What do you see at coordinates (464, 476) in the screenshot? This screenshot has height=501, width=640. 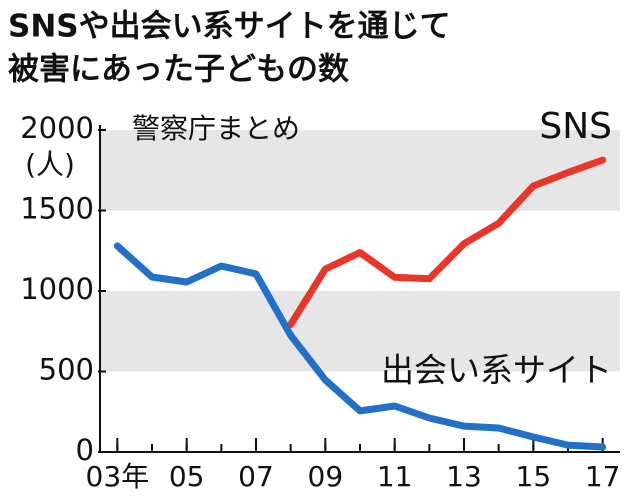 I see `x-tick-label: 13` at bounding box center [464, 476].